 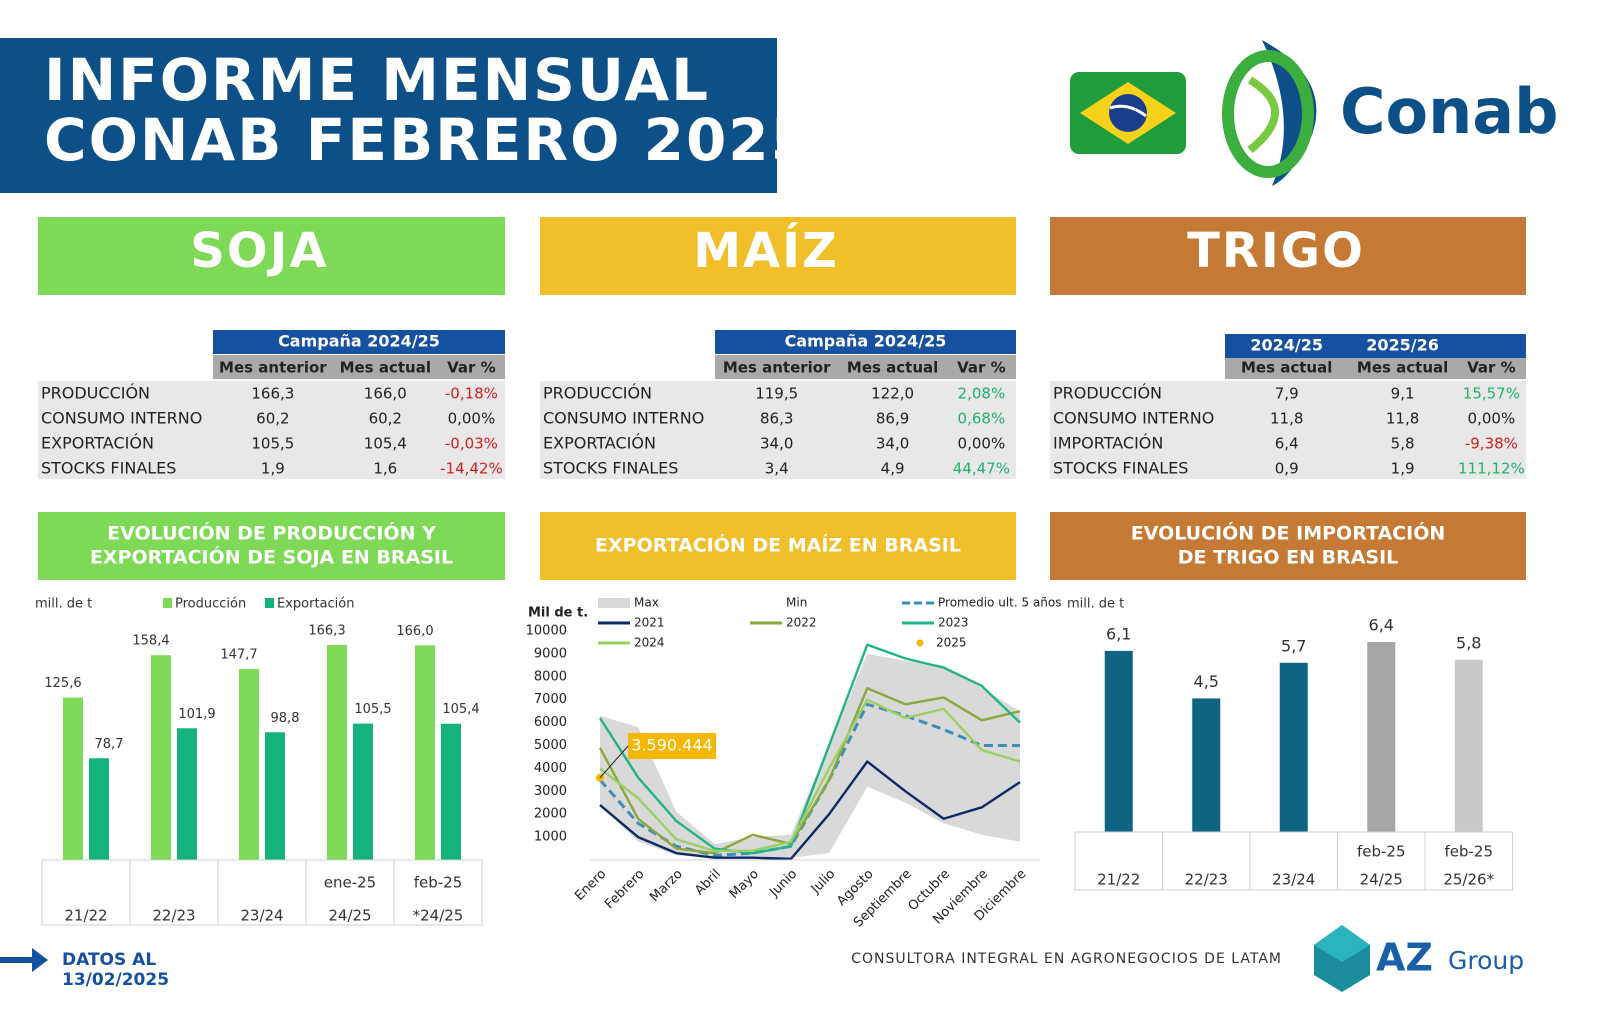 I want to click on data-label: 158,4, so click(x=150, y=641).